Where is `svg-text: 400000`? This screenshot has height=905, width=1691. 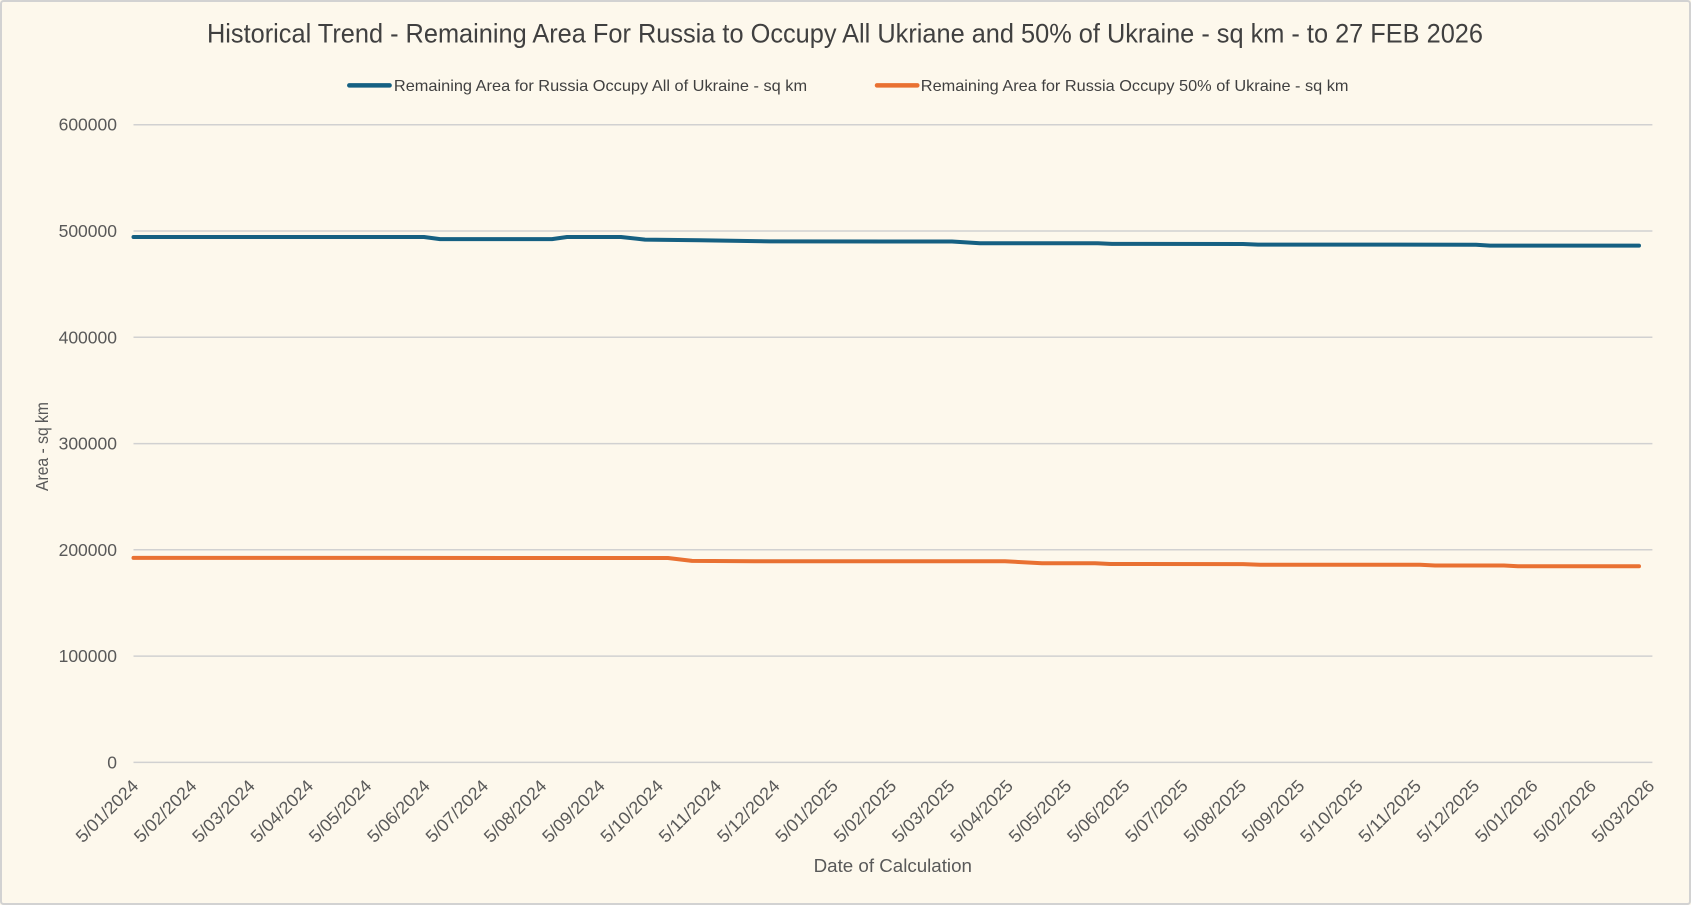 svg-text: 400000 is located at coordinates (88, 337).